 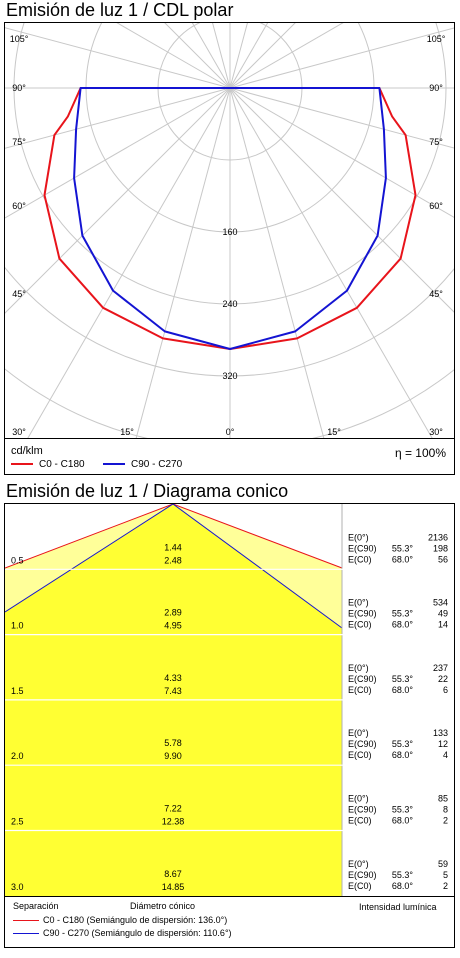 What do you see at coordinates (257, 536) in the screenshot?
I see `cone-line-c0-right` at bounding box center [257, 536].